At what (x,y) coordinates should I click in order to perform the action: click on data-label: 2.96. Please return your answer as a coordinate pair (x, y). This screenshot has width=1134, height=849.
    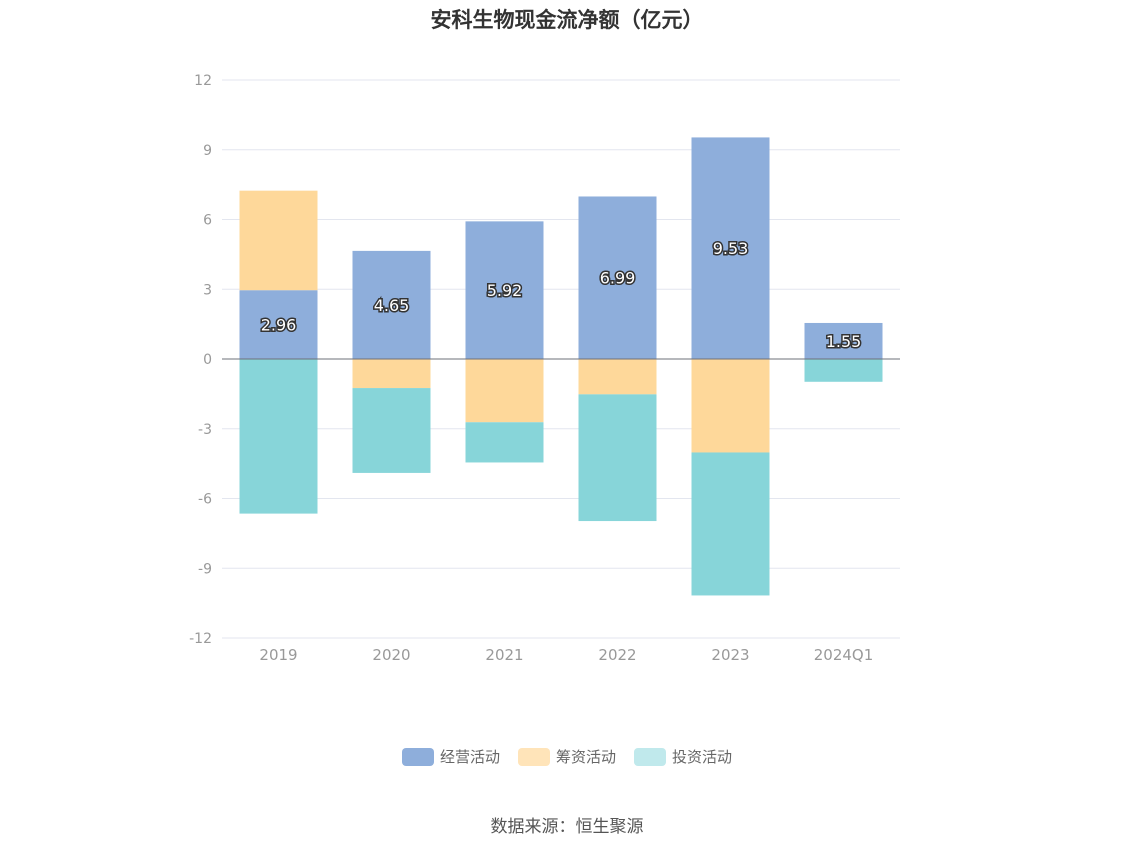
    Looking at the image, I should click on (279, 325).